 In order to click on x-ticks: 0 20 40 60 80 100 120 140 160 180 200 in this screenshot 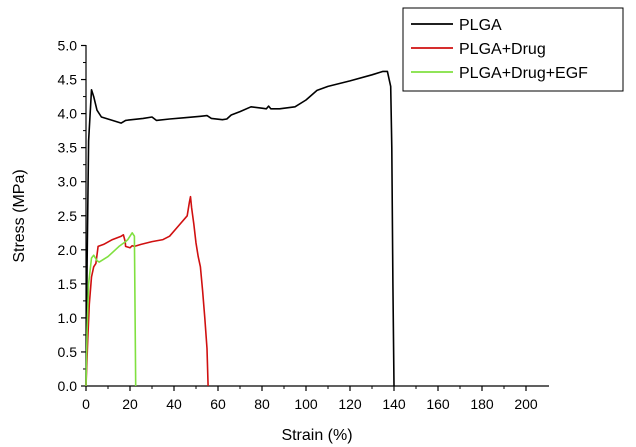, I will do `click(310, 399)`.